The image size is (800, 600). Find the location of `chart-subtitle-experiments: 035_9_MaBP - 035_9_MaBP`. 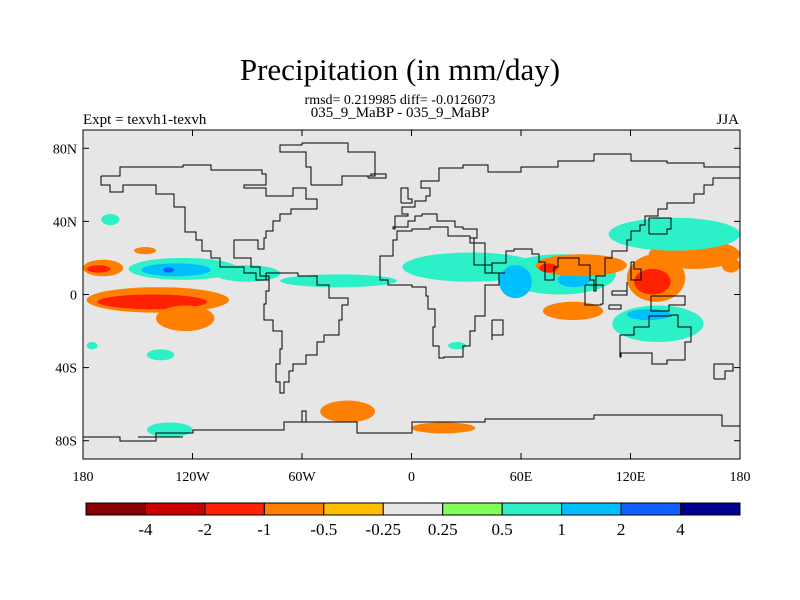

chart-subtitle-experiments: 035_9_MaBP - 035_9_MaBP is located at coordinates (400, 113).